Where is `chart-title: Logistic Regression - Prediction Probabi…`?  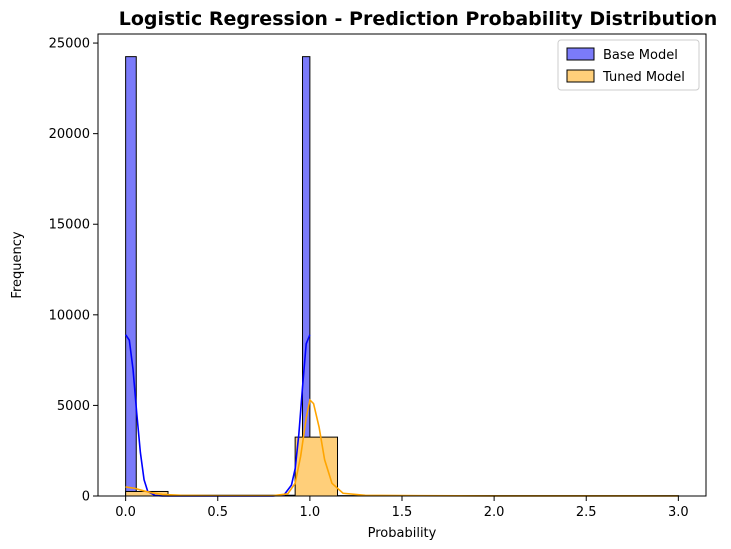
chart-title: Logistic Regression - Prediction Probabi… is located at coordinates (418, 19).